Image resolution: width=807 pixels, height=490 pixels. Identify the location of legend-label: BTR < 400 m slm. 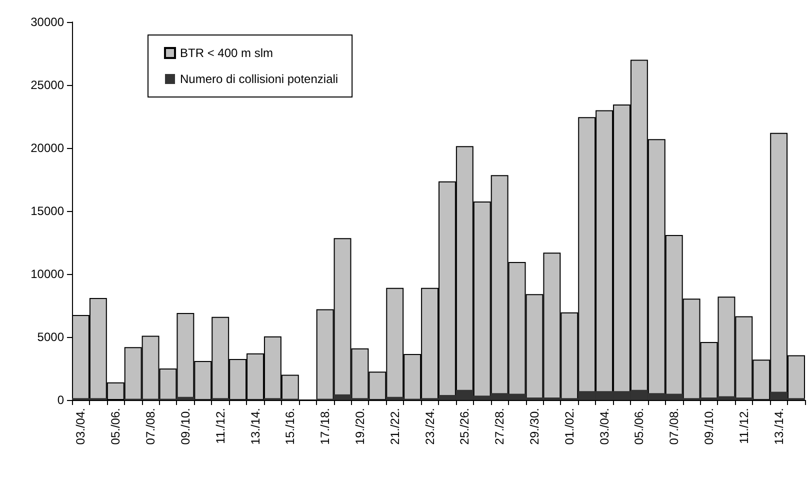
(227, 53).